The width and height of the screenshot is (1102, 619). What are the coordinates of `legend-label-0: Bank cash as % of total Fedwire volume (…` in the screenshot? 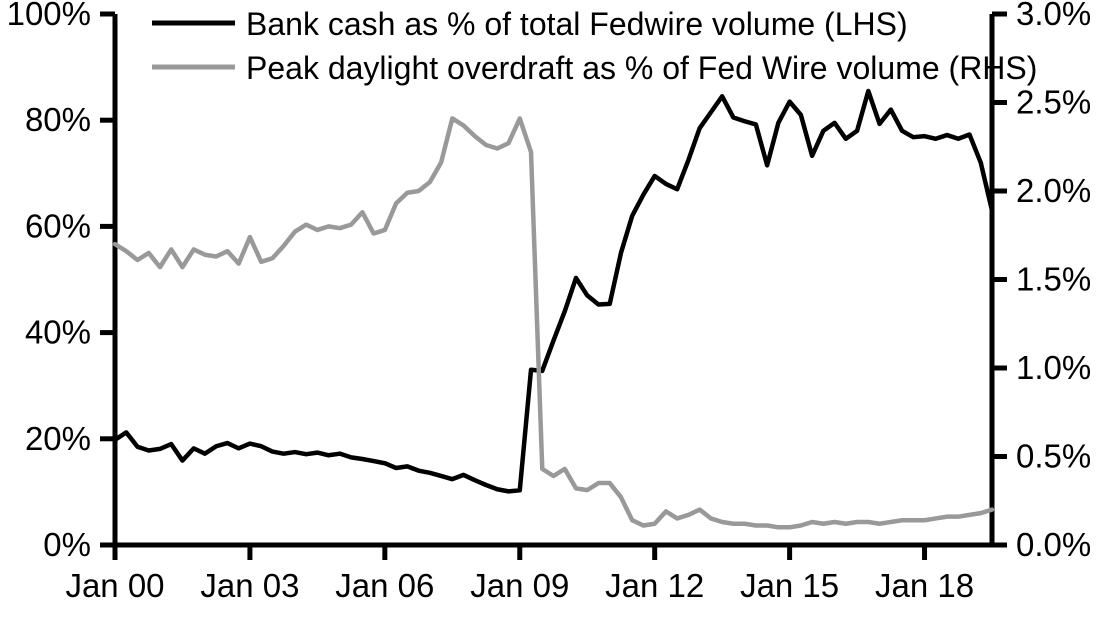 It's located at (577, 24).